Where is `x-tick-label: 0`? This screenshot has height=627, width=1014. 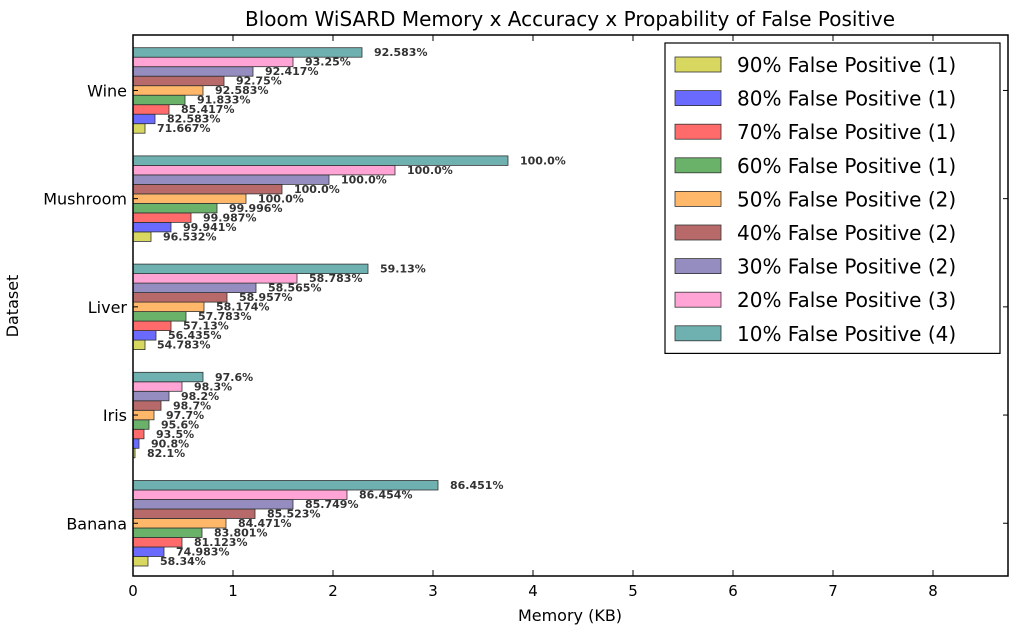 x-tick-label: 0 is located at coordinates (133, 591).